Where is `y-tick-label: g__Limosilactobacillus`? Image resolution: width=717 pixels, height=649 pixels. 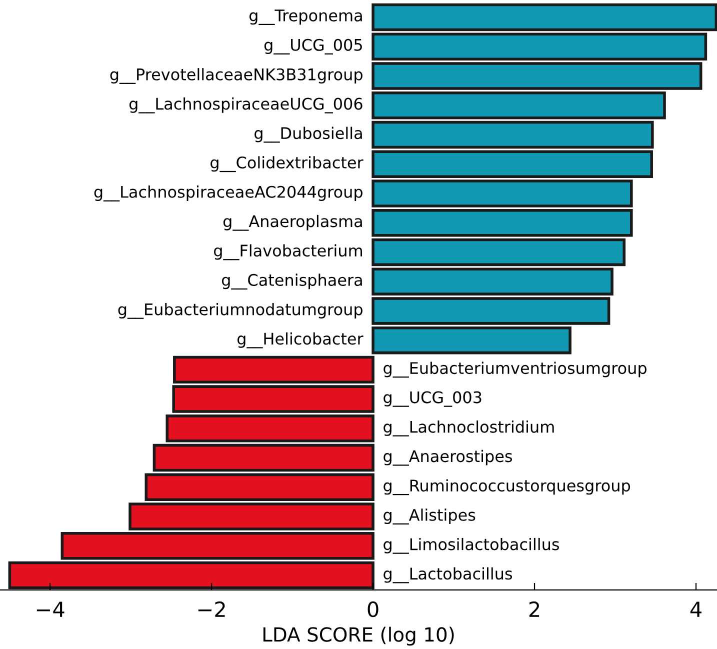 y-tick-label: g__Limosilactobacillus is located at coordinates (471, 546).